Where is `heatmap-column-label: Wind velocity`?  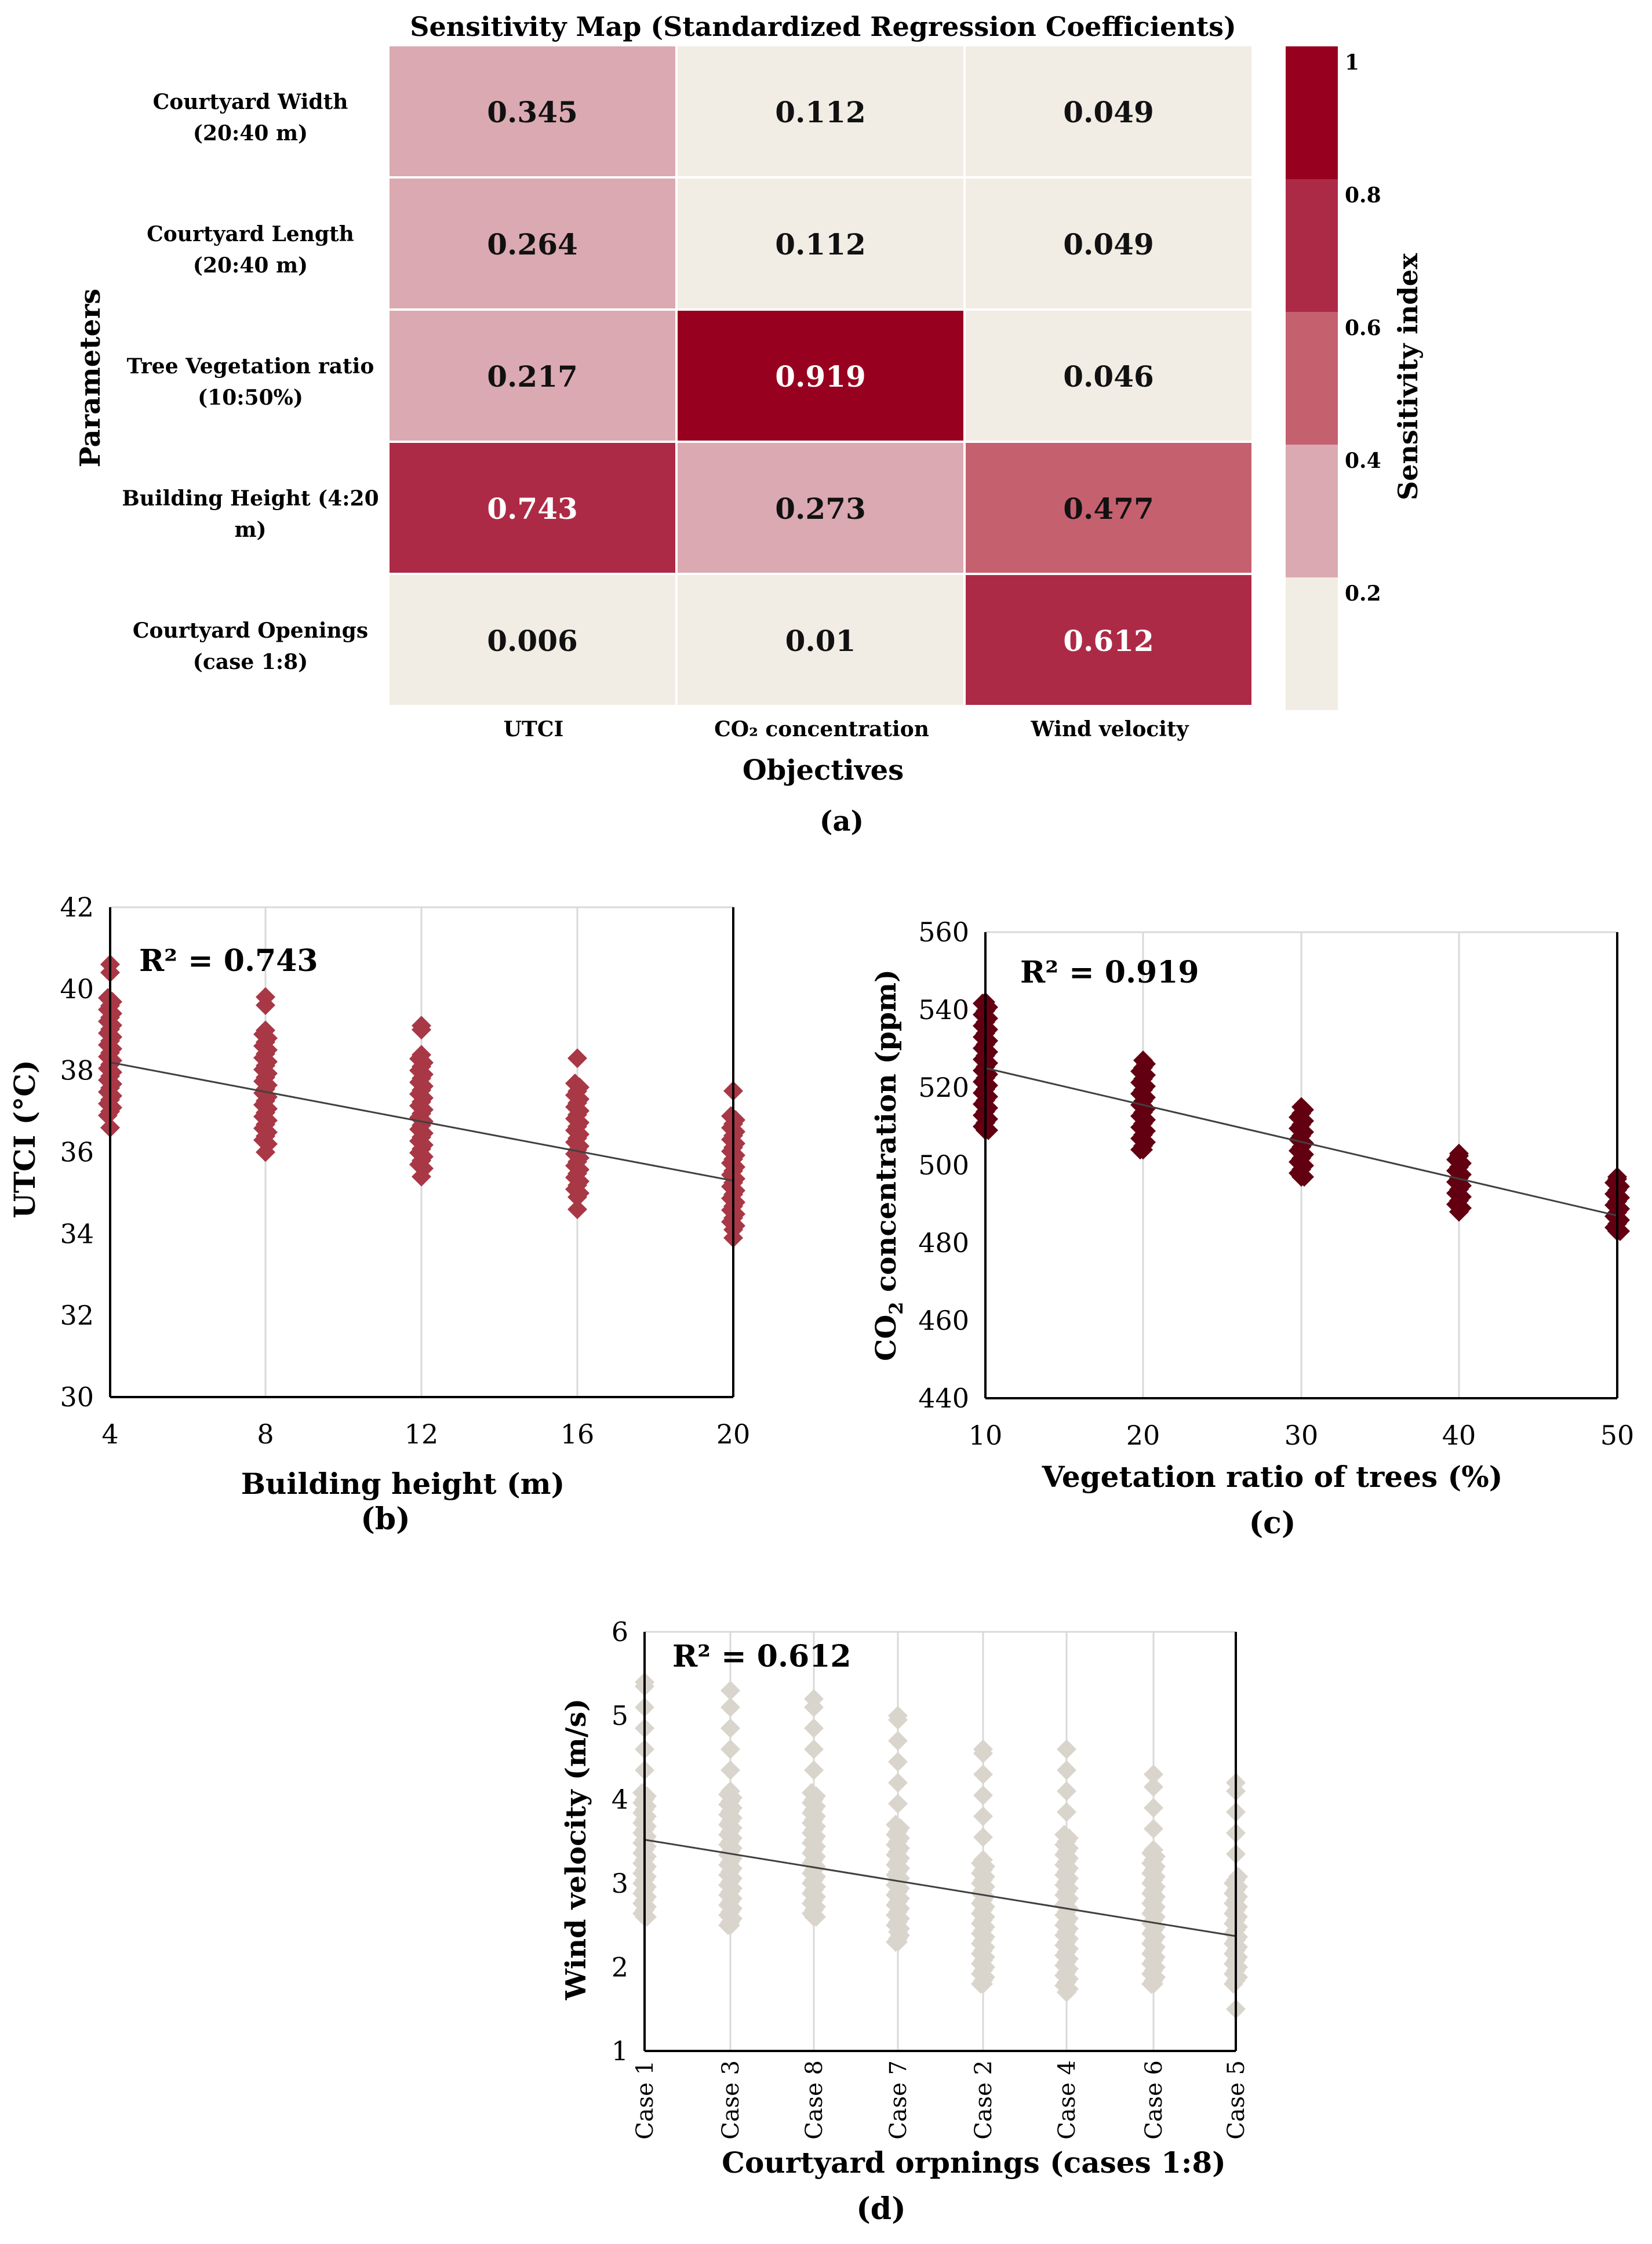 heatmap-column-label: Wind velocity is located at coordinates (1109, 729).